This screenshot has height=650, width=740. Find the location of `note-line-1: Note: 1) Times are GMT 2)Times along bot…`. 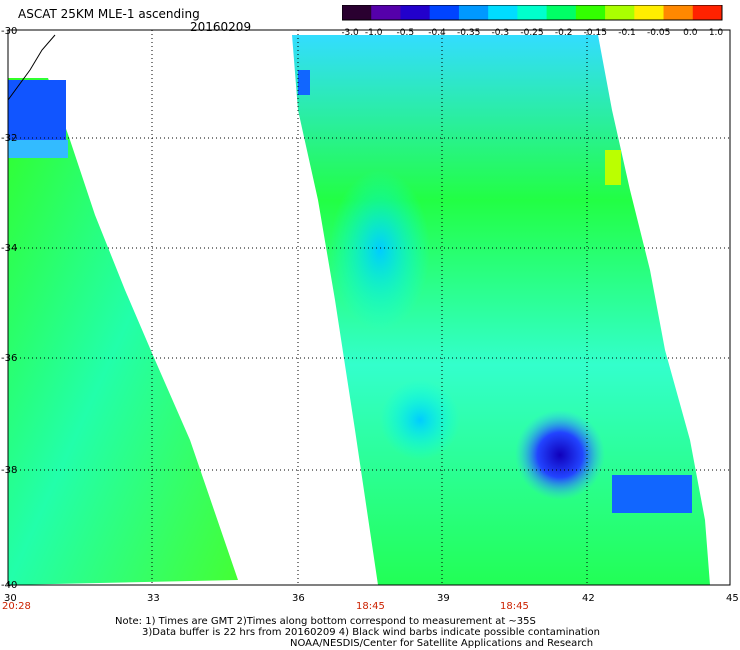

note-line-1: Note: 1) Times are GMT 2)Times along bot… is located at coordinates (325, 621).